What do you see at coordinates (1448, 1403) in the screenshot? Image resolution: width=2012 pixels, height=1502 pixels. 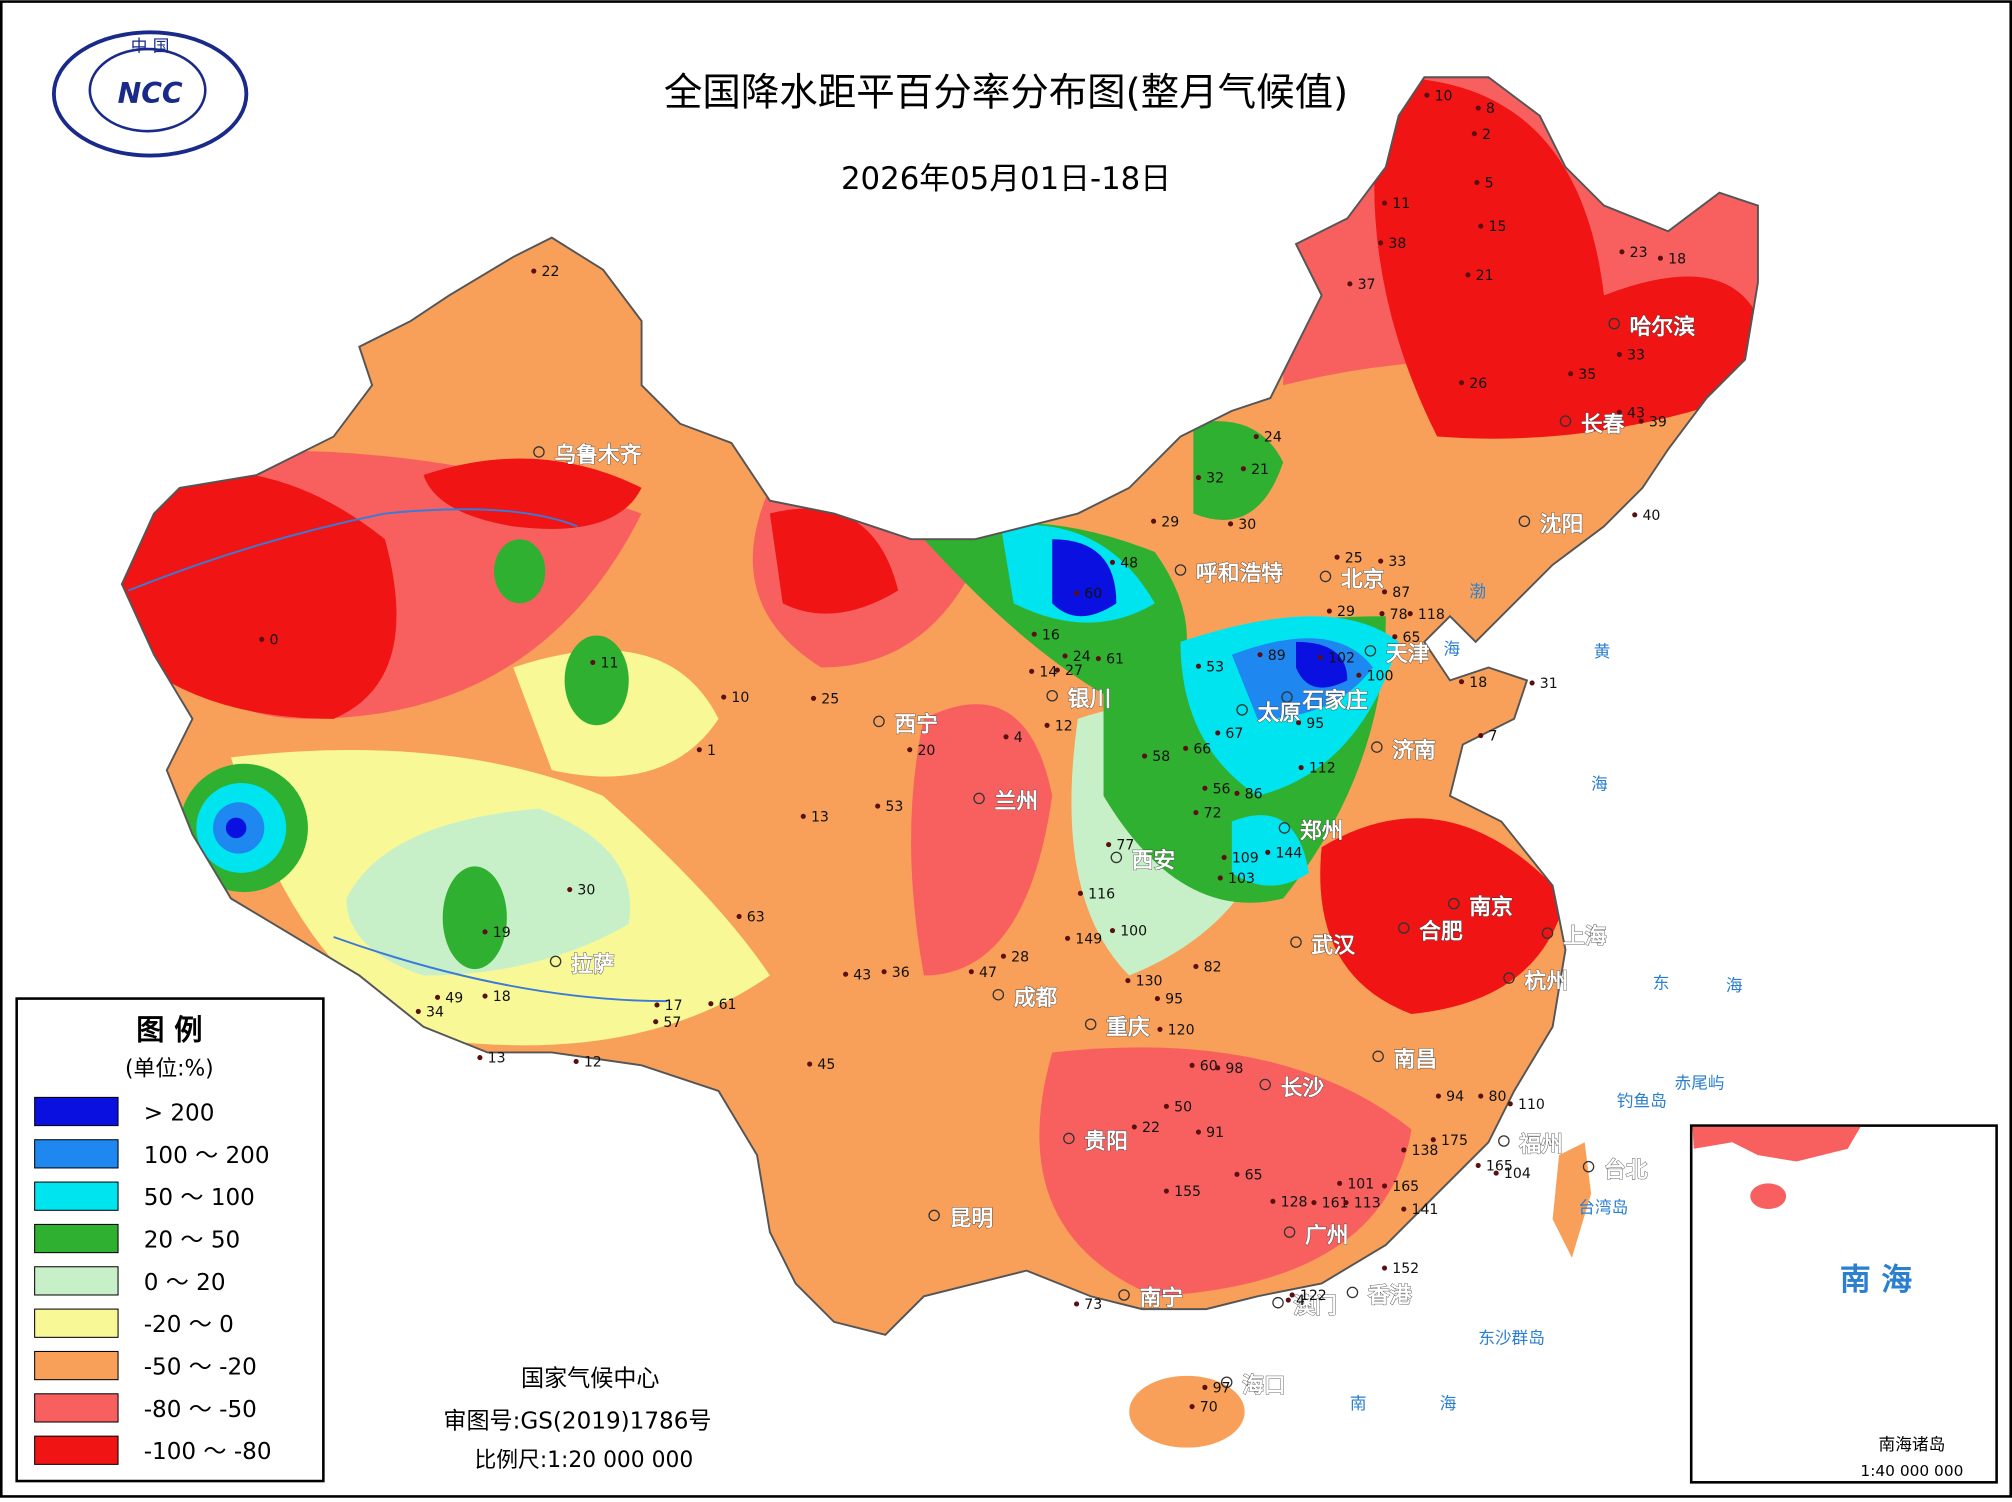 I see `sea-label: 海` at bounding box center [1448, 1403].